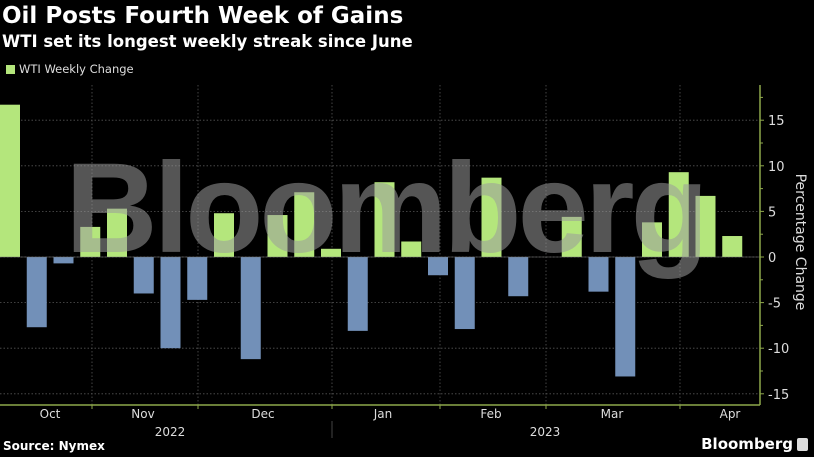 Image resolution: width=814 pixels, height=457 pixels. Describe the element at coordinates (747, 444) in the screenshot. I see `brand-name: Bloomberg` at that location.